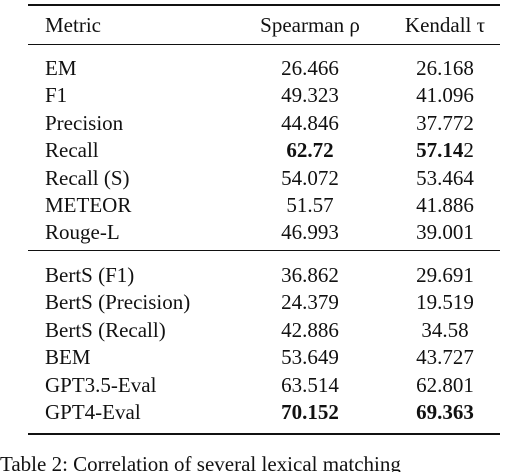 This screenshot has height=472, width=520. Describe the element at coordinates (445, 25) in the screenshot. I see `header-cell: Kendall τ` at that location.